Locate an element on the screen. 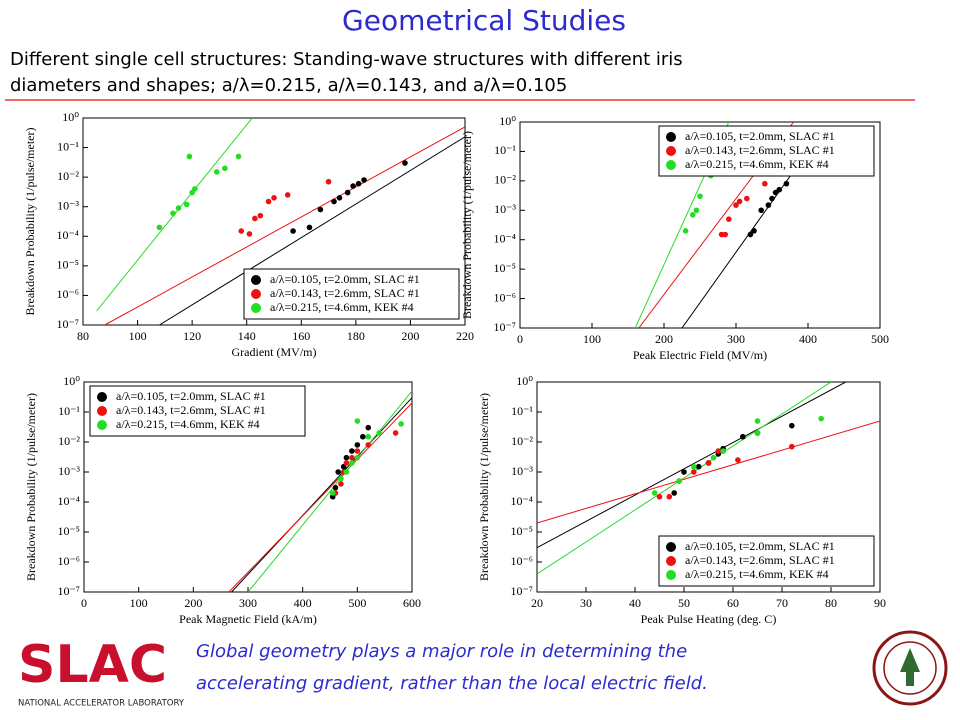 This screenshot has height=720, width=960. plot-area is located at coordinates (280, 221).